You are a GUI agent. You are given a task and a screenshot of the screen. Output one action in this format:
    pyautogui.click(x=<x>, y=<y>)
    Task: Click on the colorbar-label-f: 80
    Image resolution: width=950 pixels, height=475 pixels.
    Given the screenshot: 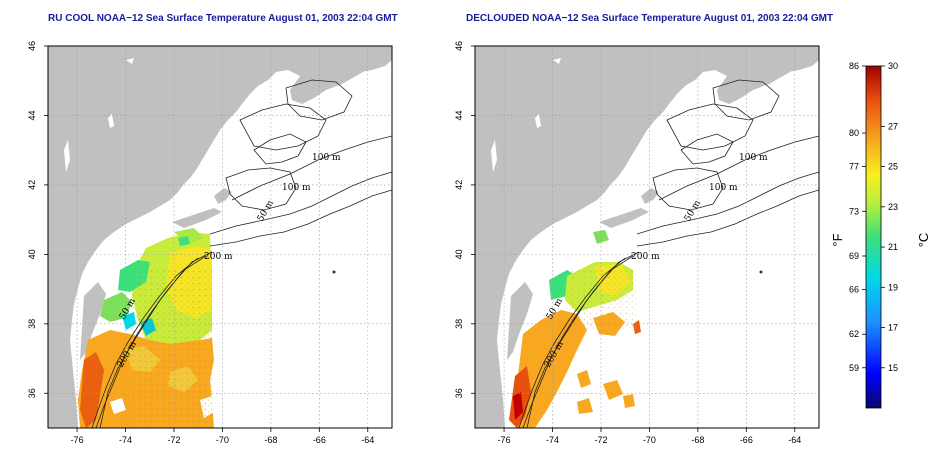 What is the action you would take?
    pyautogui.click(x=854, y=133)
    